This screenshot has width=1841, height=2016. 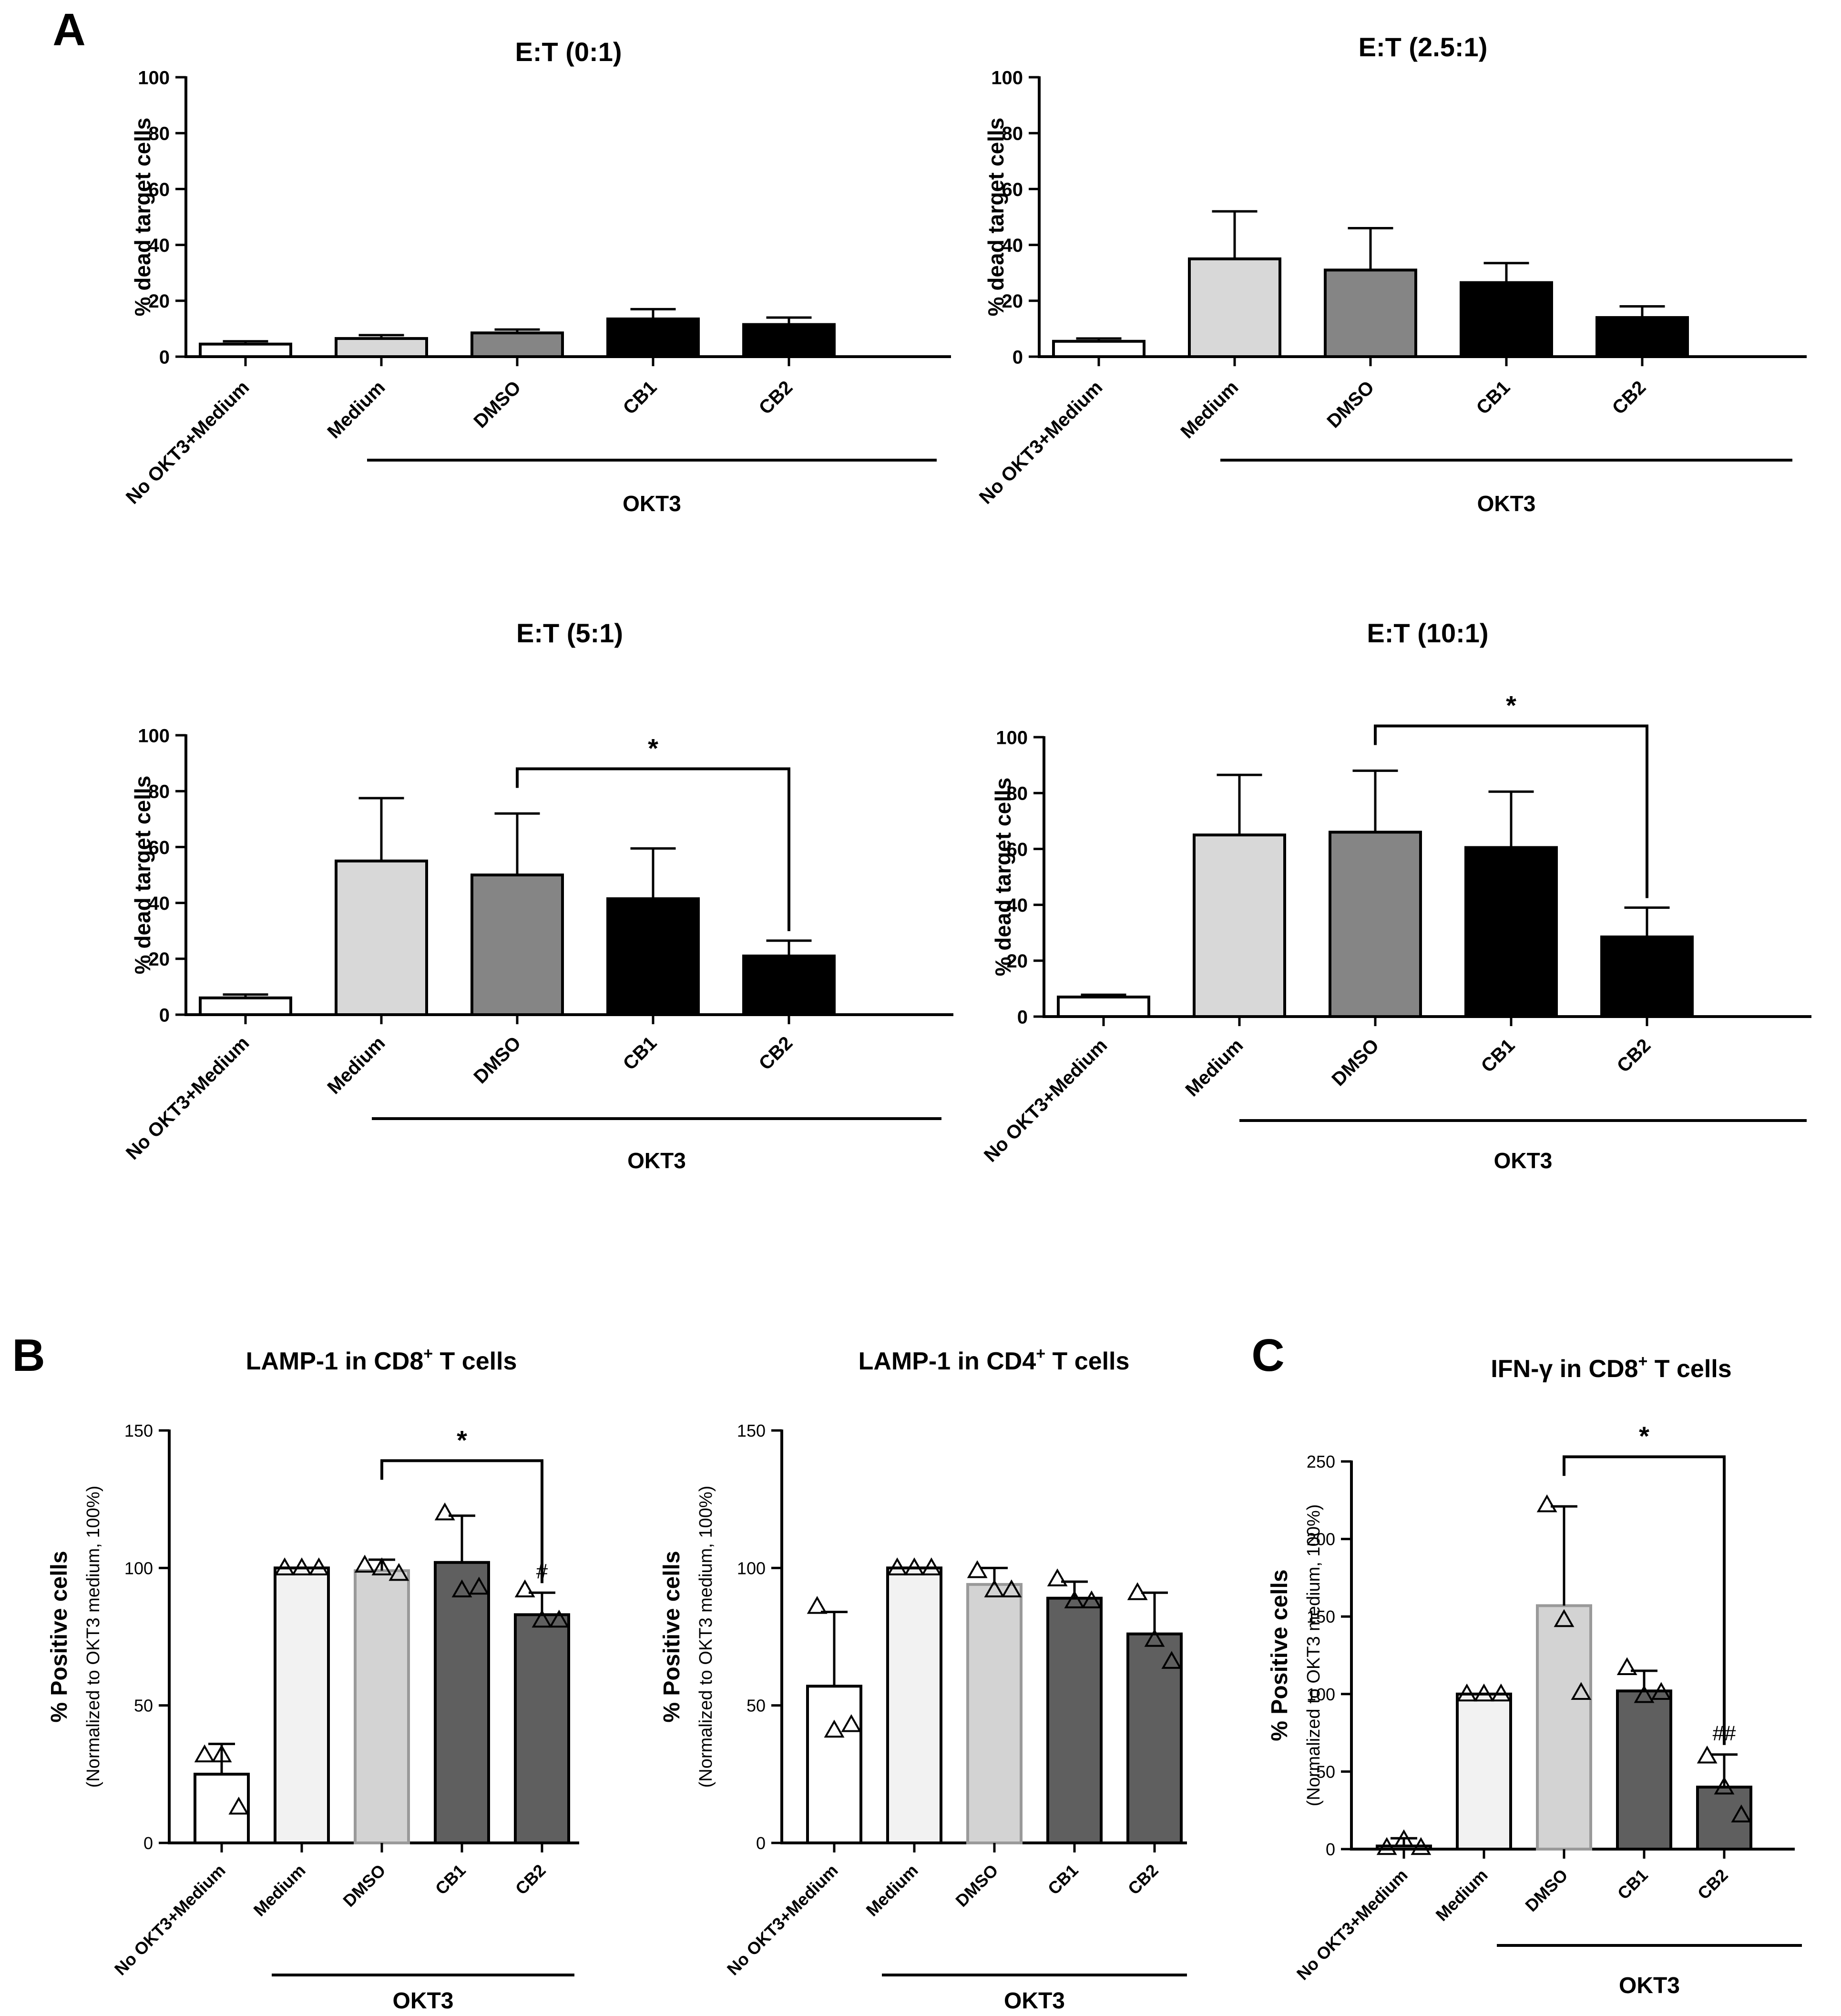 I want to click on chart-title-main: LAMP-1 in CD8, so click(x=335, y=1361).